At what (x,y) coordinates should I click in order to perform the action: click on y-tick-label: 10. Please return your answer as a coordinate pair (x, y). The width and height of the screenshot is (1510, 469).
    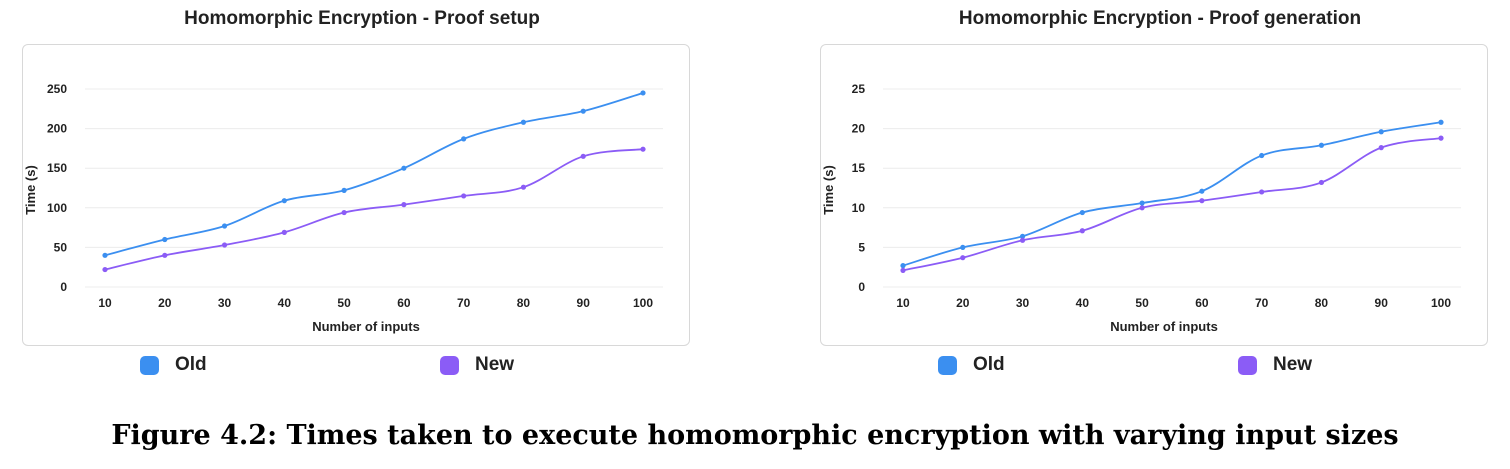
    Looking at the image, I should click on (859, 208).